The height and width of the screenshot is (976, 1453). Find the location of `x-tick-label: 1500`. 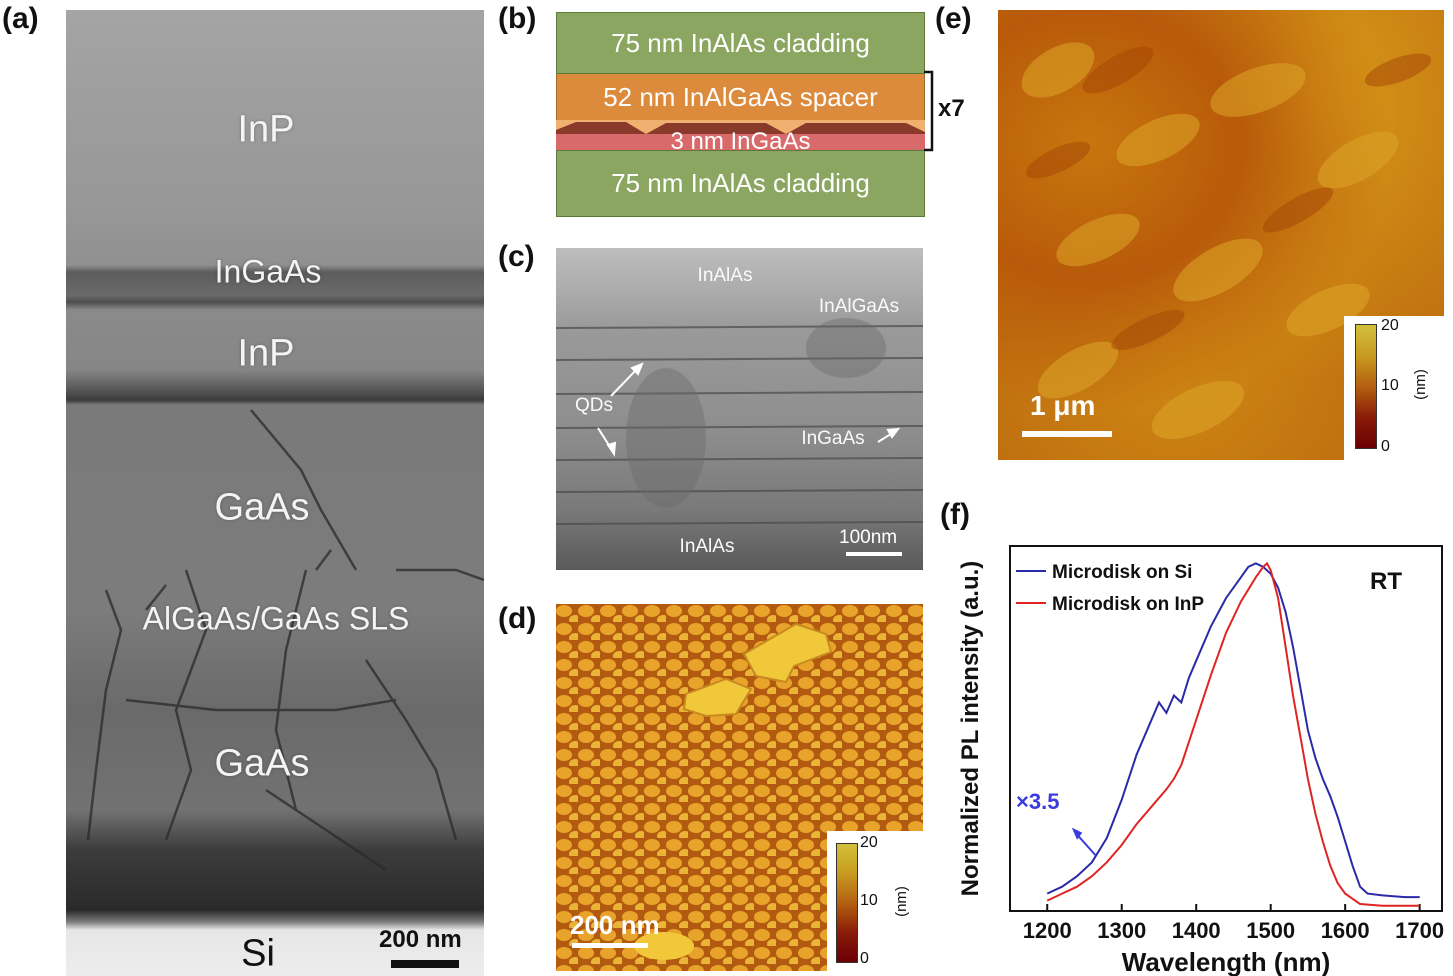

x-tick-label: 1500 is located at coordinates (1270, 930).